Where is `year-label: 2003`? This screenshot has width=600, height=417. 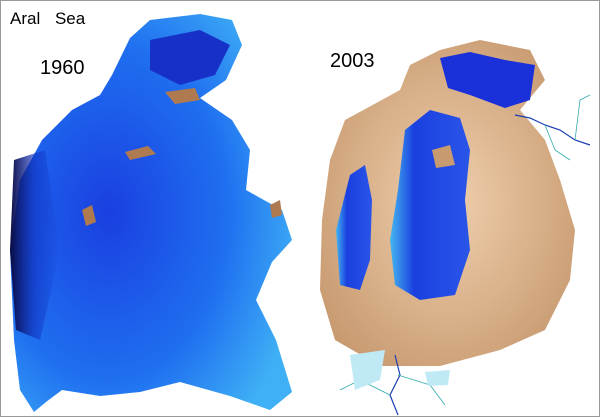 year-label: 2003 is located at coordinates (352, 61).